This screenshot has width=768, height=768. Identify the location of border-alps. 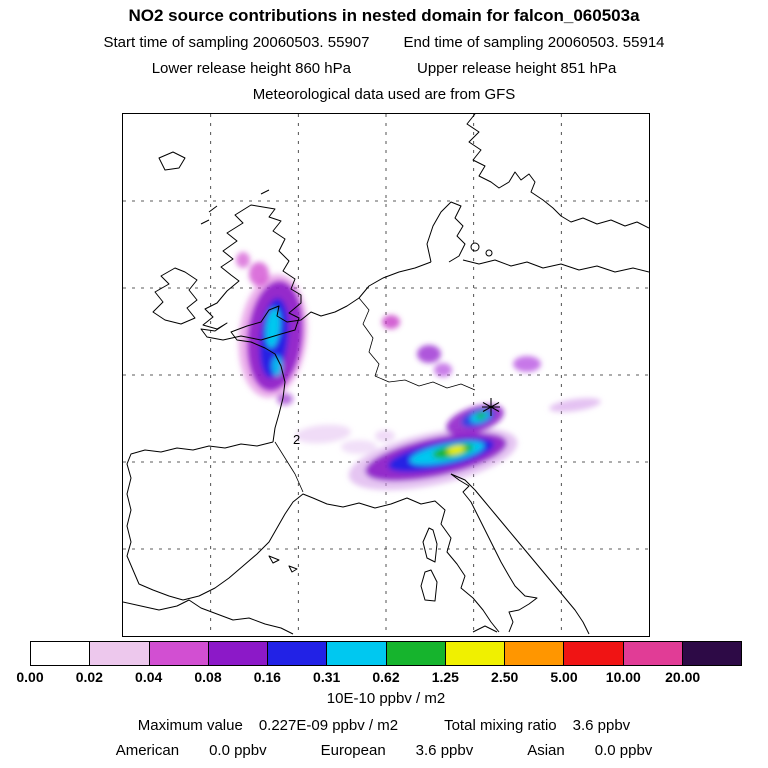
(425, 383).